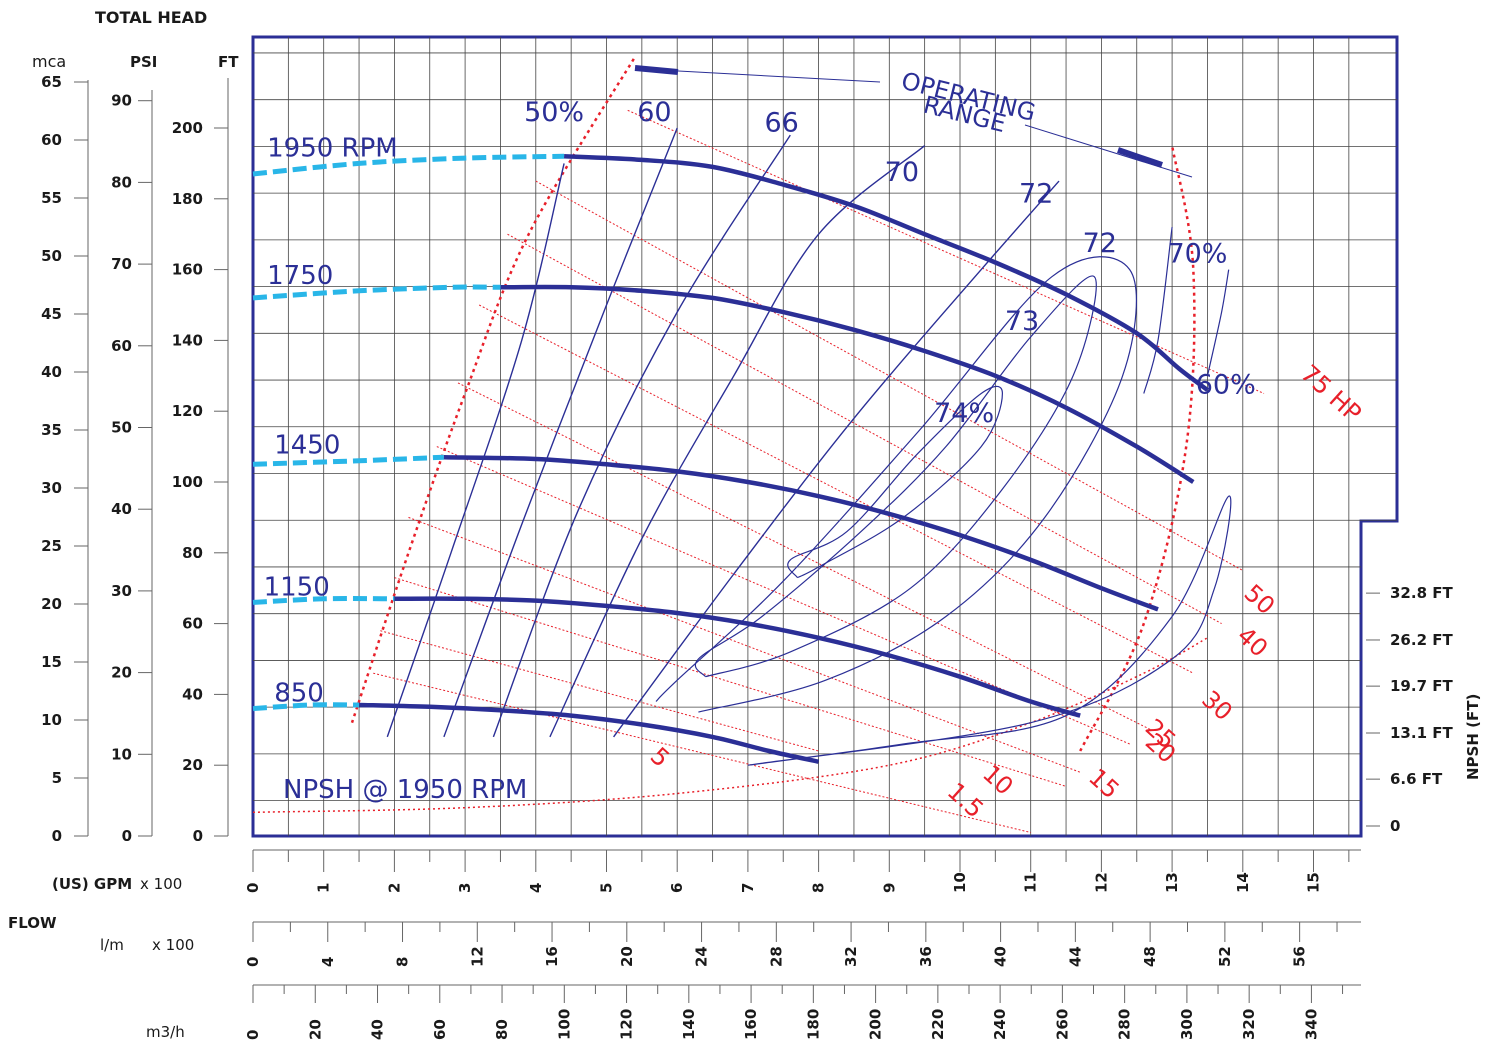 The width and height of the screenshot is (1492, 1053). Describe the element at coordinates (51, 372) in the screenshot. I see `y-tick-label-mca: 40` at that location.